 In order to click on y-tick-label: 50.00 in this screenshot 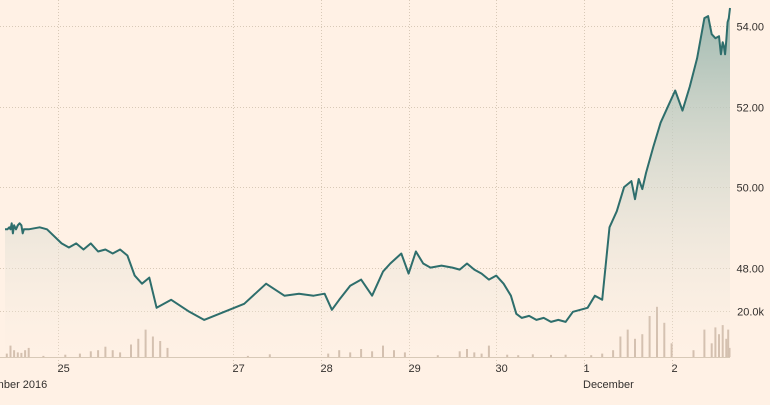, I will do `click(750, 189)`.